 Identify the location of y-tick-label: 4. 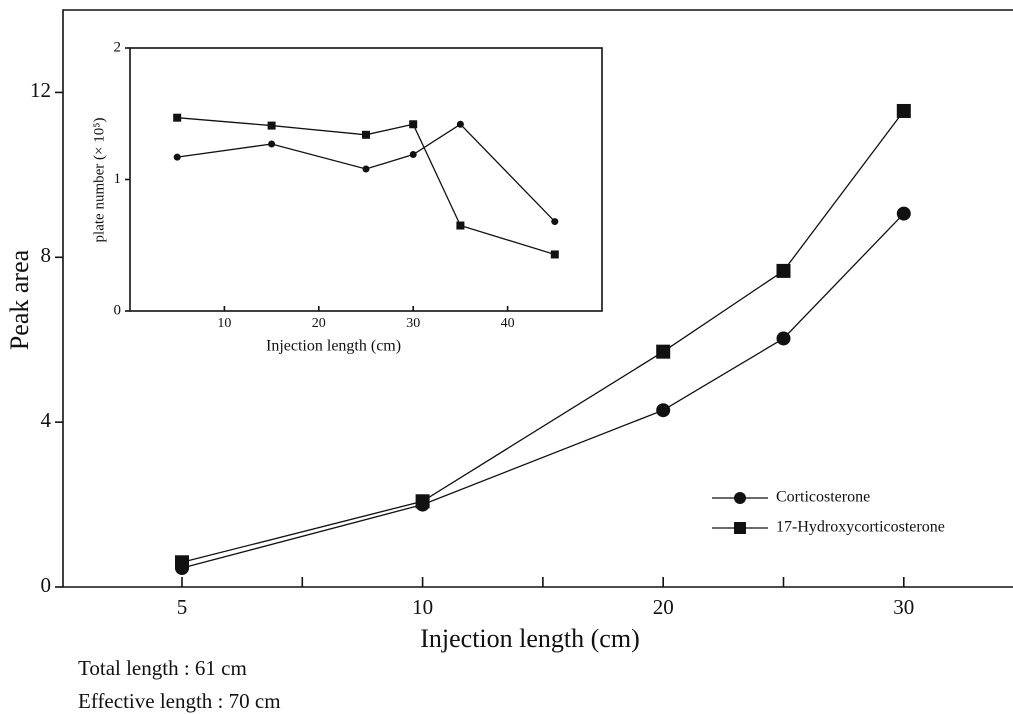
(46, 420).